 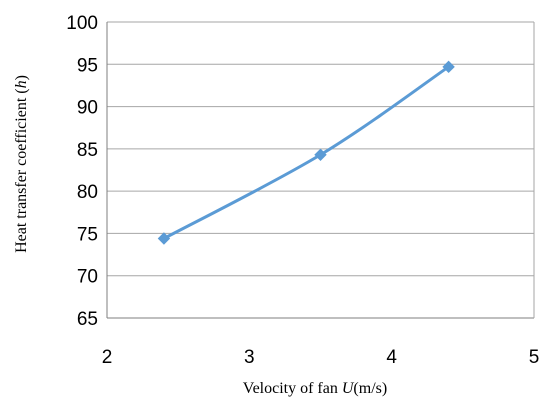 What do you see at coordinates (87, 277) in the screenshot?
I see `y-tick-label-1: 70` at bounding box center [87, 277].